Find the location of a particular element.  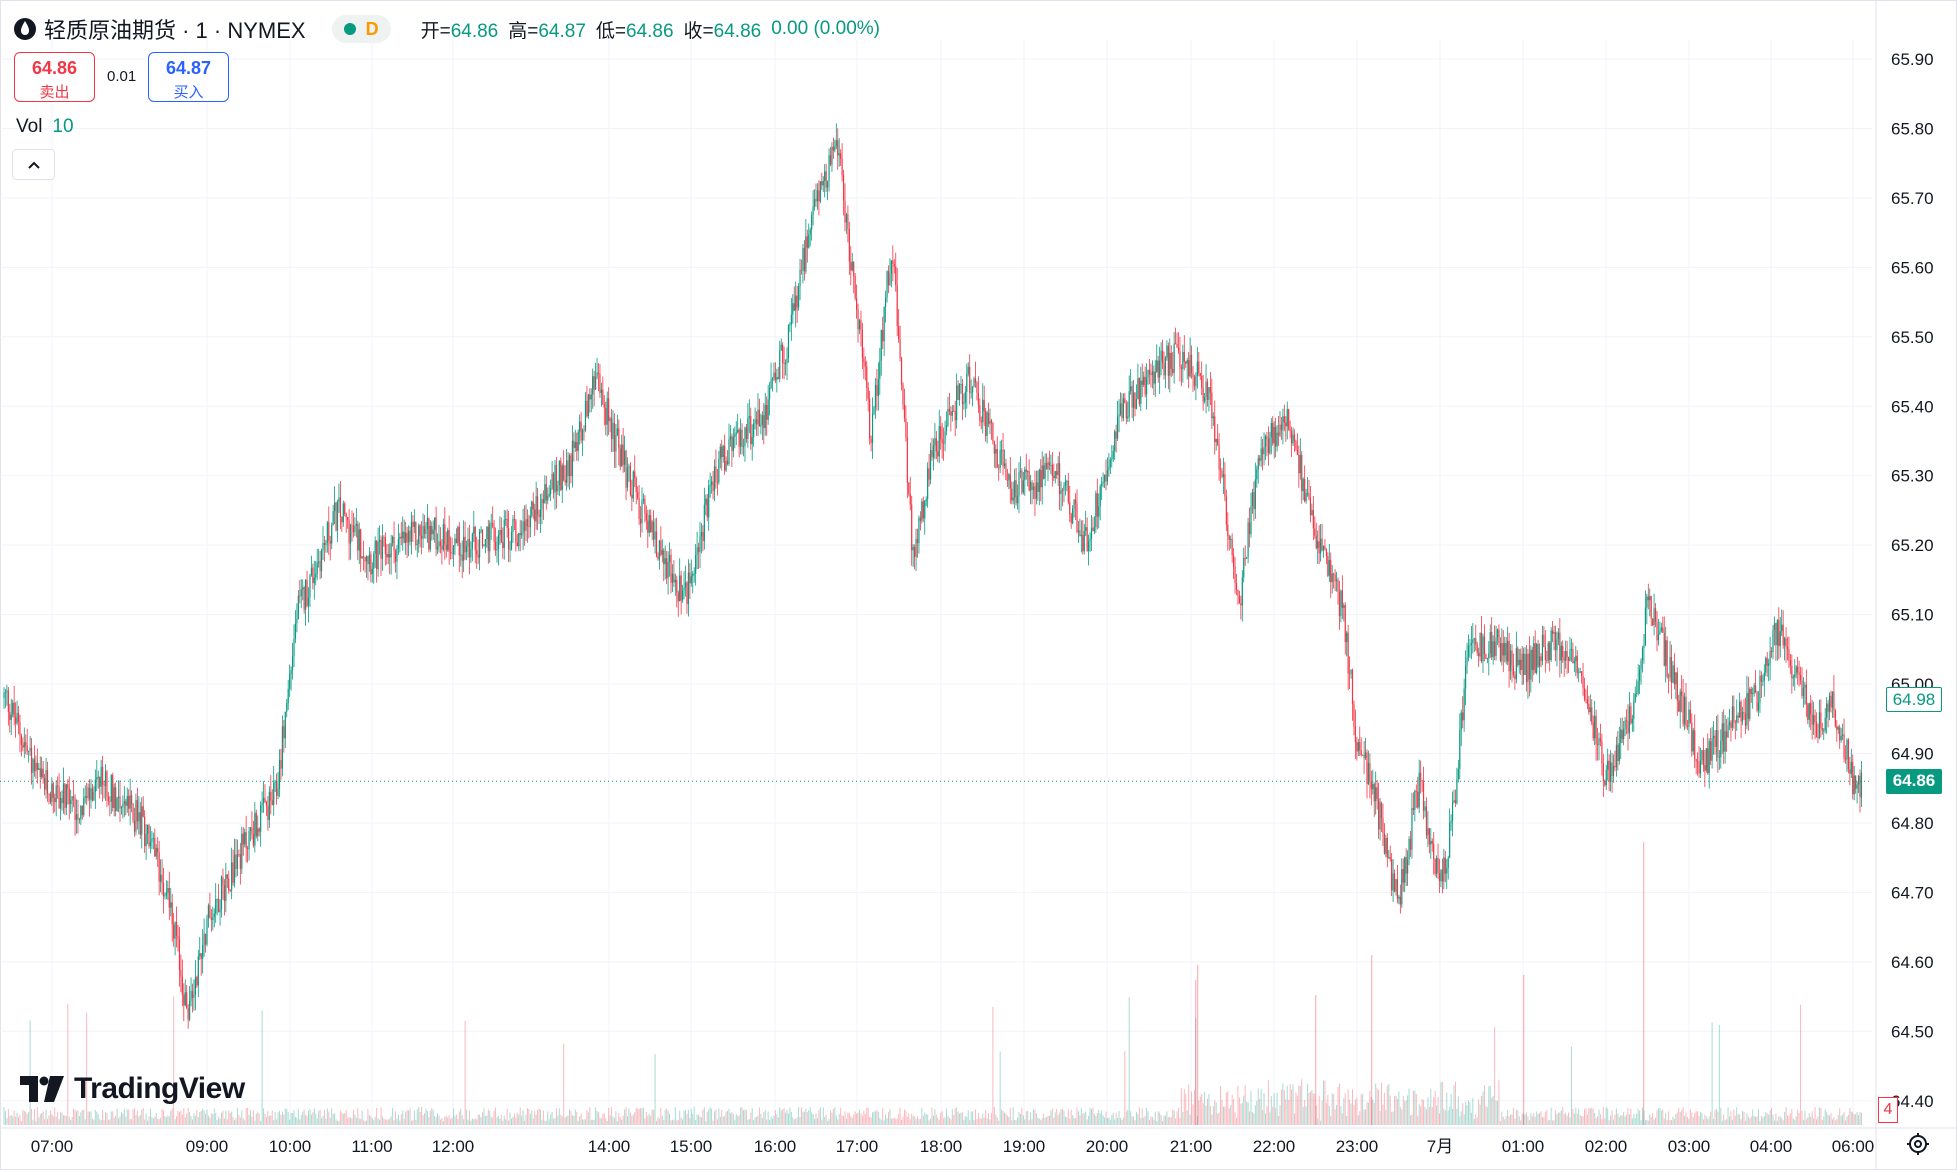

buy-button: 64.87 买入 is located at coordinates (188, 77).